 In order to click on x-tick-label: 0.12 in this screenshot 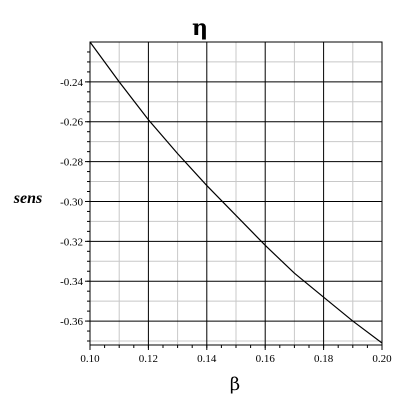, I will do `click(148, 359)`.